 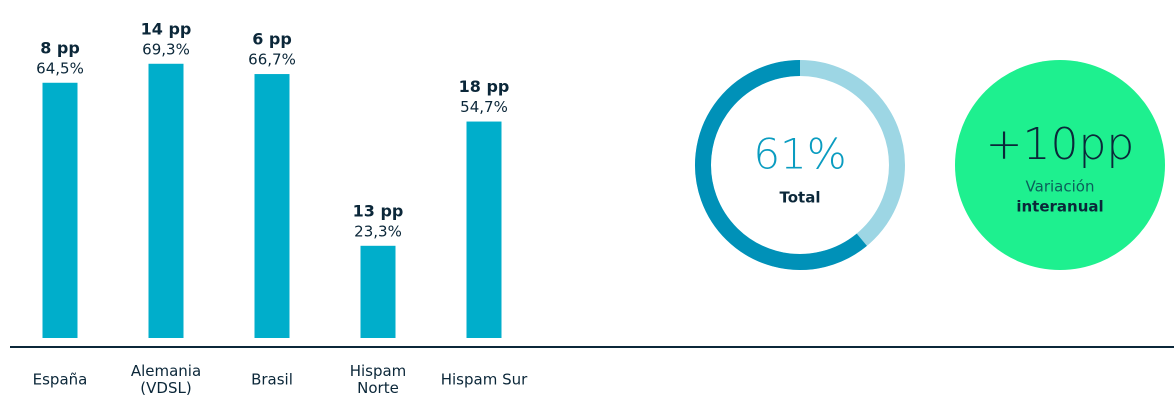 What do you see at coordinates (378, 379) in the screenshot?
I see `category-label: Hispam Norte` at bounding box center [378, 379].